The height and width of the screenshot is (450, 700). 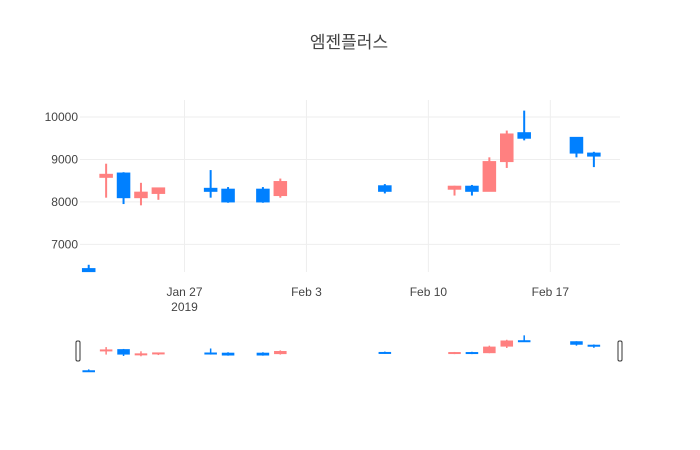 What do you see at coordinates (620, 351) in the screenshot?
I see `range-slider-right-handle` at bounding box center [620, 351].